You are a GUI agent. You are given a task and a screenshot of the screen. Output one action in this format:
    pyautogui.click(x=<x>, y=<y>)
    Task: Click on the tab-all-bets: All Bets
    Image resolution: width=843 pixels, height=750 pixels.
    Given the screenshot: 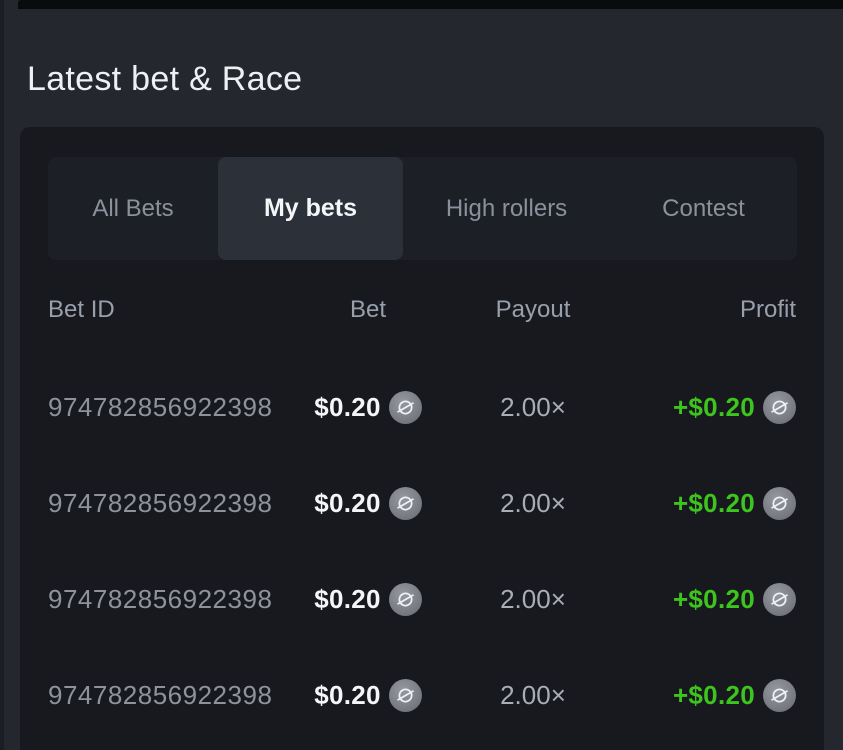 What is the action you would take?
    pyautogui.click(x=133, y=208)
    